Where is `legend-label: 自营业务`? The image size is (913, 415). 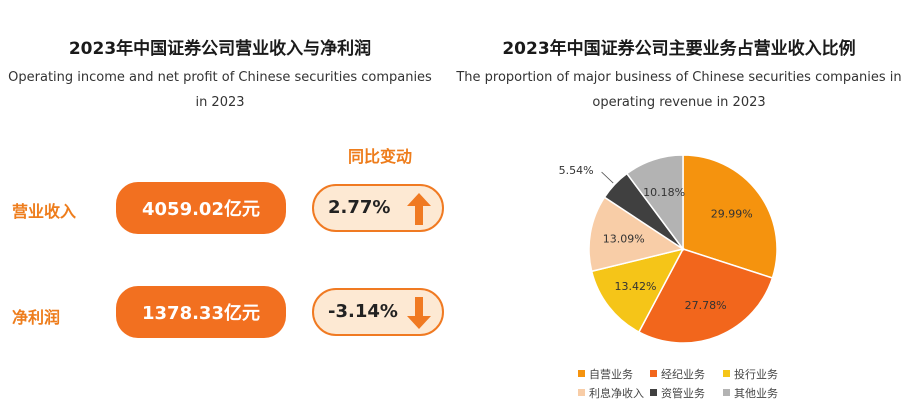
legend-label: 自营业务 is located at coordinates (611, 374).